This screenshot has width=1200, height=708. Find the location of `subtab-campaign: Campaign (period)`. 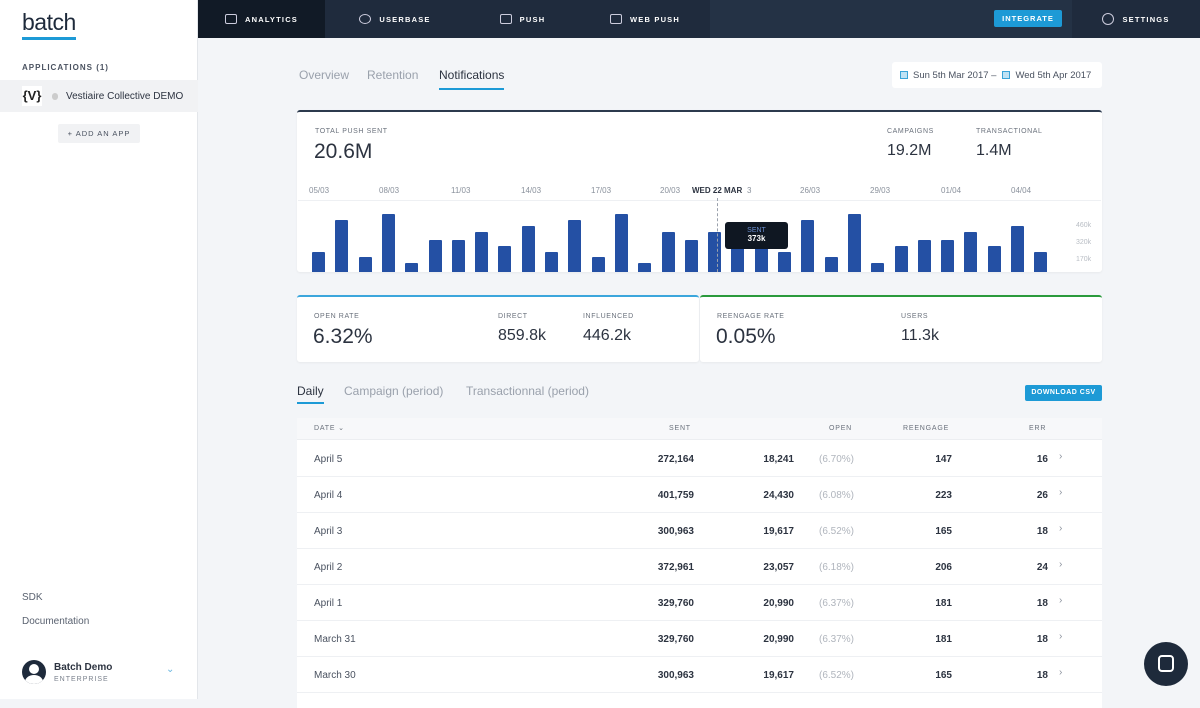

subtab-campaign: Campaign (period) is located at coordinates (394, 391).